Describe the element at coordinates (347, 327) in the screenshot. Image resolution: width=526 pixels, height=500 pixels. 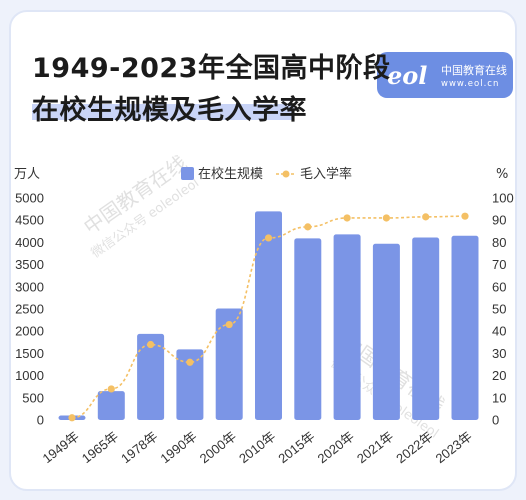
I see `bar-2020年` at that location.